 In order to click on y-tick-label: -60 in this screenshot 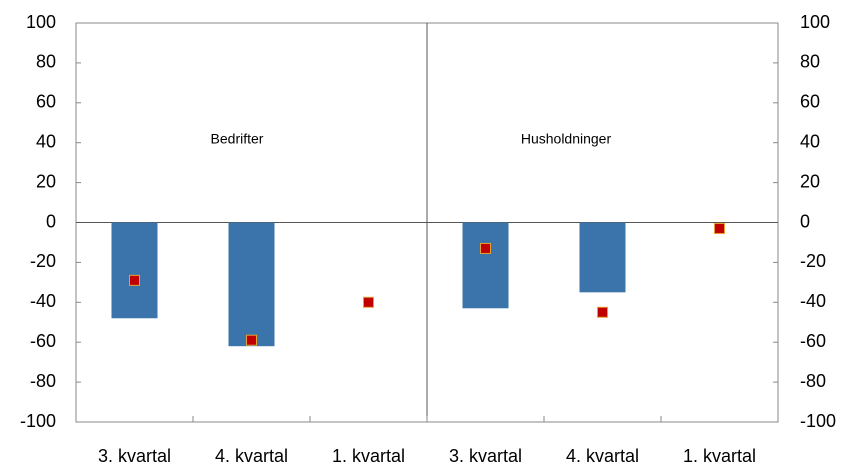, I will do `click(43, 341)`.